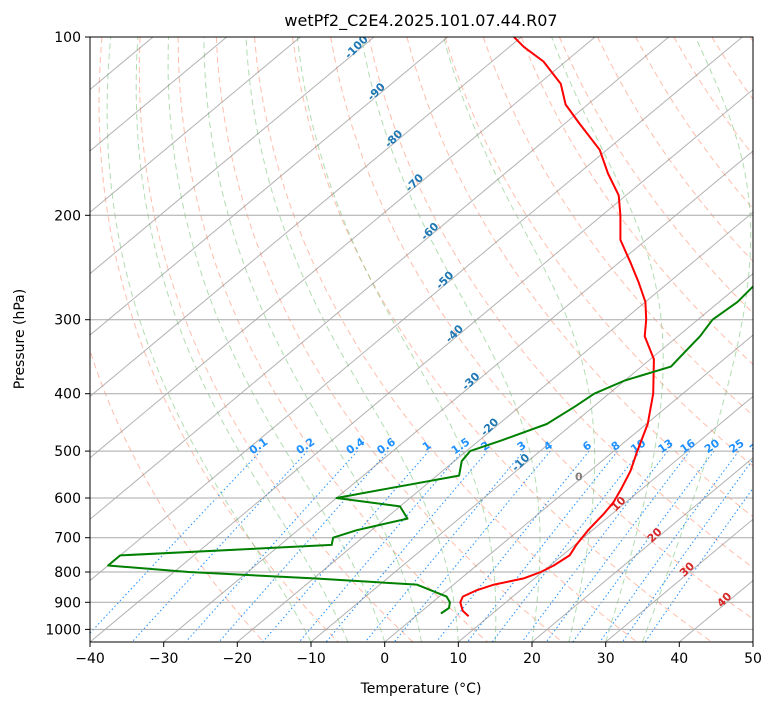 The width and height of the screenshot is (775, 708). Describe the element at coordinates (454, 333) in the screenshot. I see `isotherm-label: -40` at that location.